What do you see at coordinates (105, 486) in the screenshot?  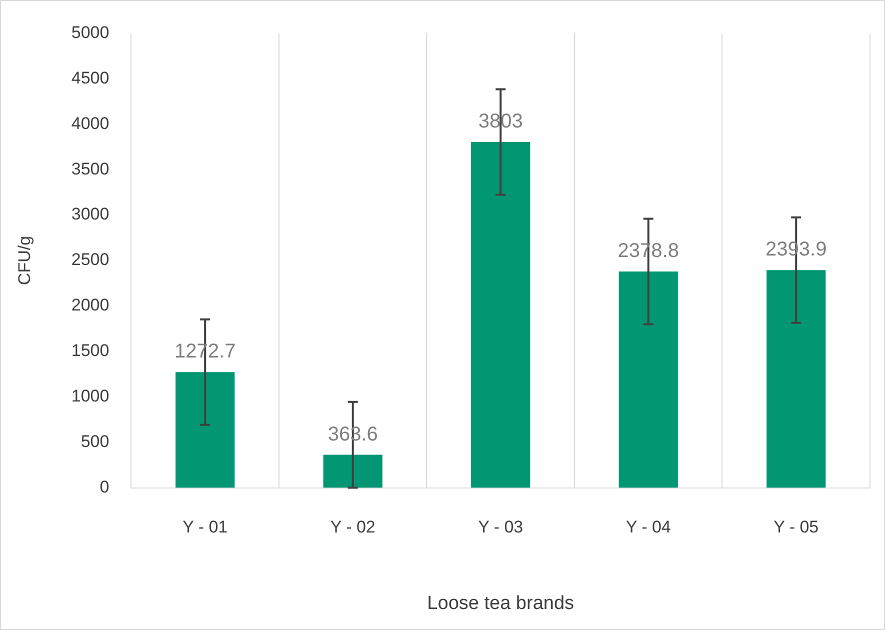 I see `y-tick-label: 0` at bounding box center [105, 486].